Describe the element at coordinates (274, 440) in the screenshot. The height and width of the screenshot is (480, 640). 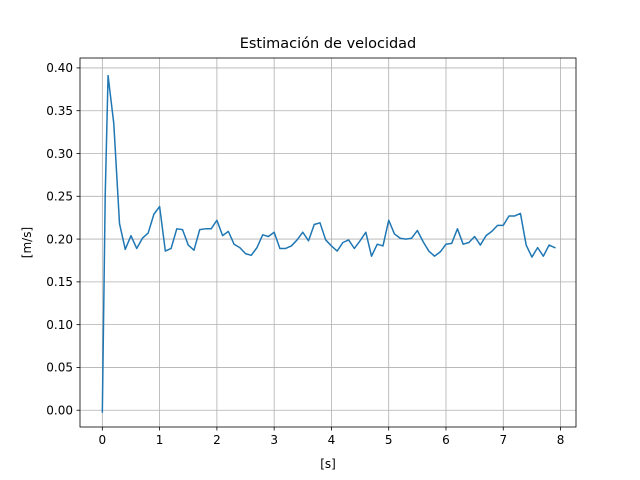
I see `x-tick-label: 3` at that location.